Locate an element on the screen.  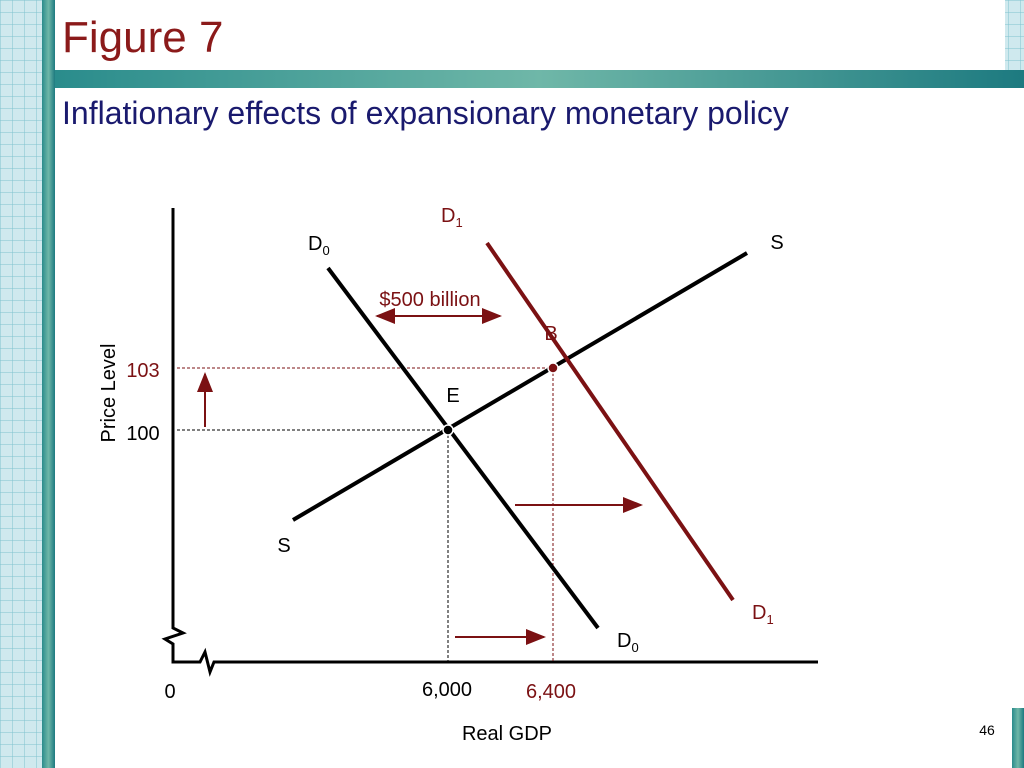
right-border is located at coordinates (1014, 35).